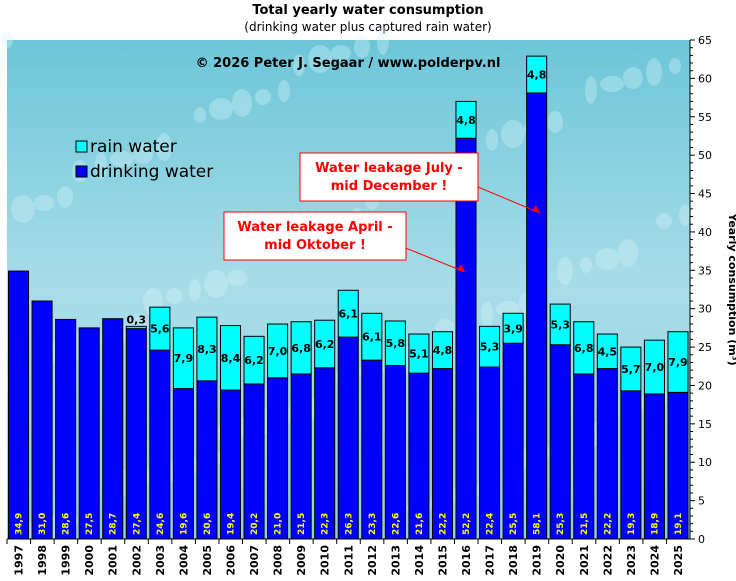  Describe the element at coordinates (254, 560) in the screenshot. I see `x-tick-label: 2007` at that location.